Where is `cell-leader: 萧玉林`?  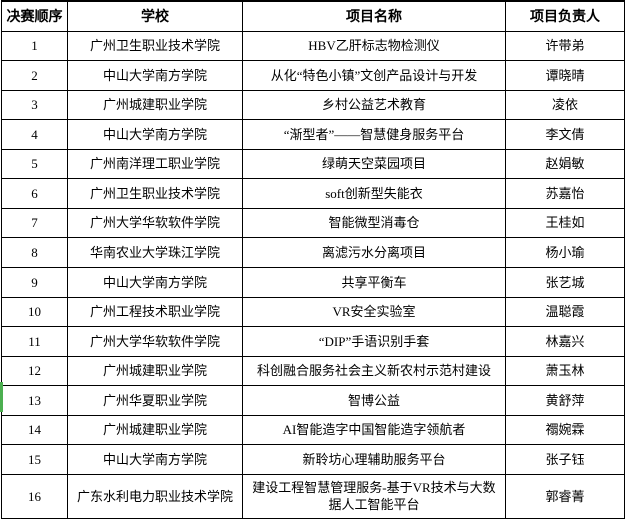 cell-leader: 萧玉林 is located at coordinates (565, 371).